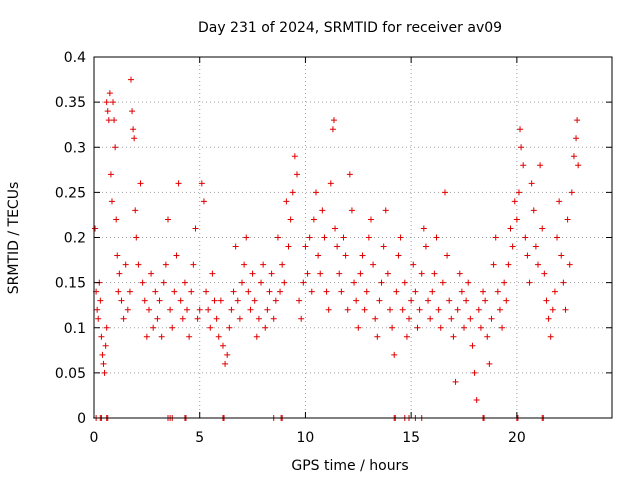 The height and width of the screenshot is (480, 640). I want to click on y-tick-label: 0.25, so click(70, 193).